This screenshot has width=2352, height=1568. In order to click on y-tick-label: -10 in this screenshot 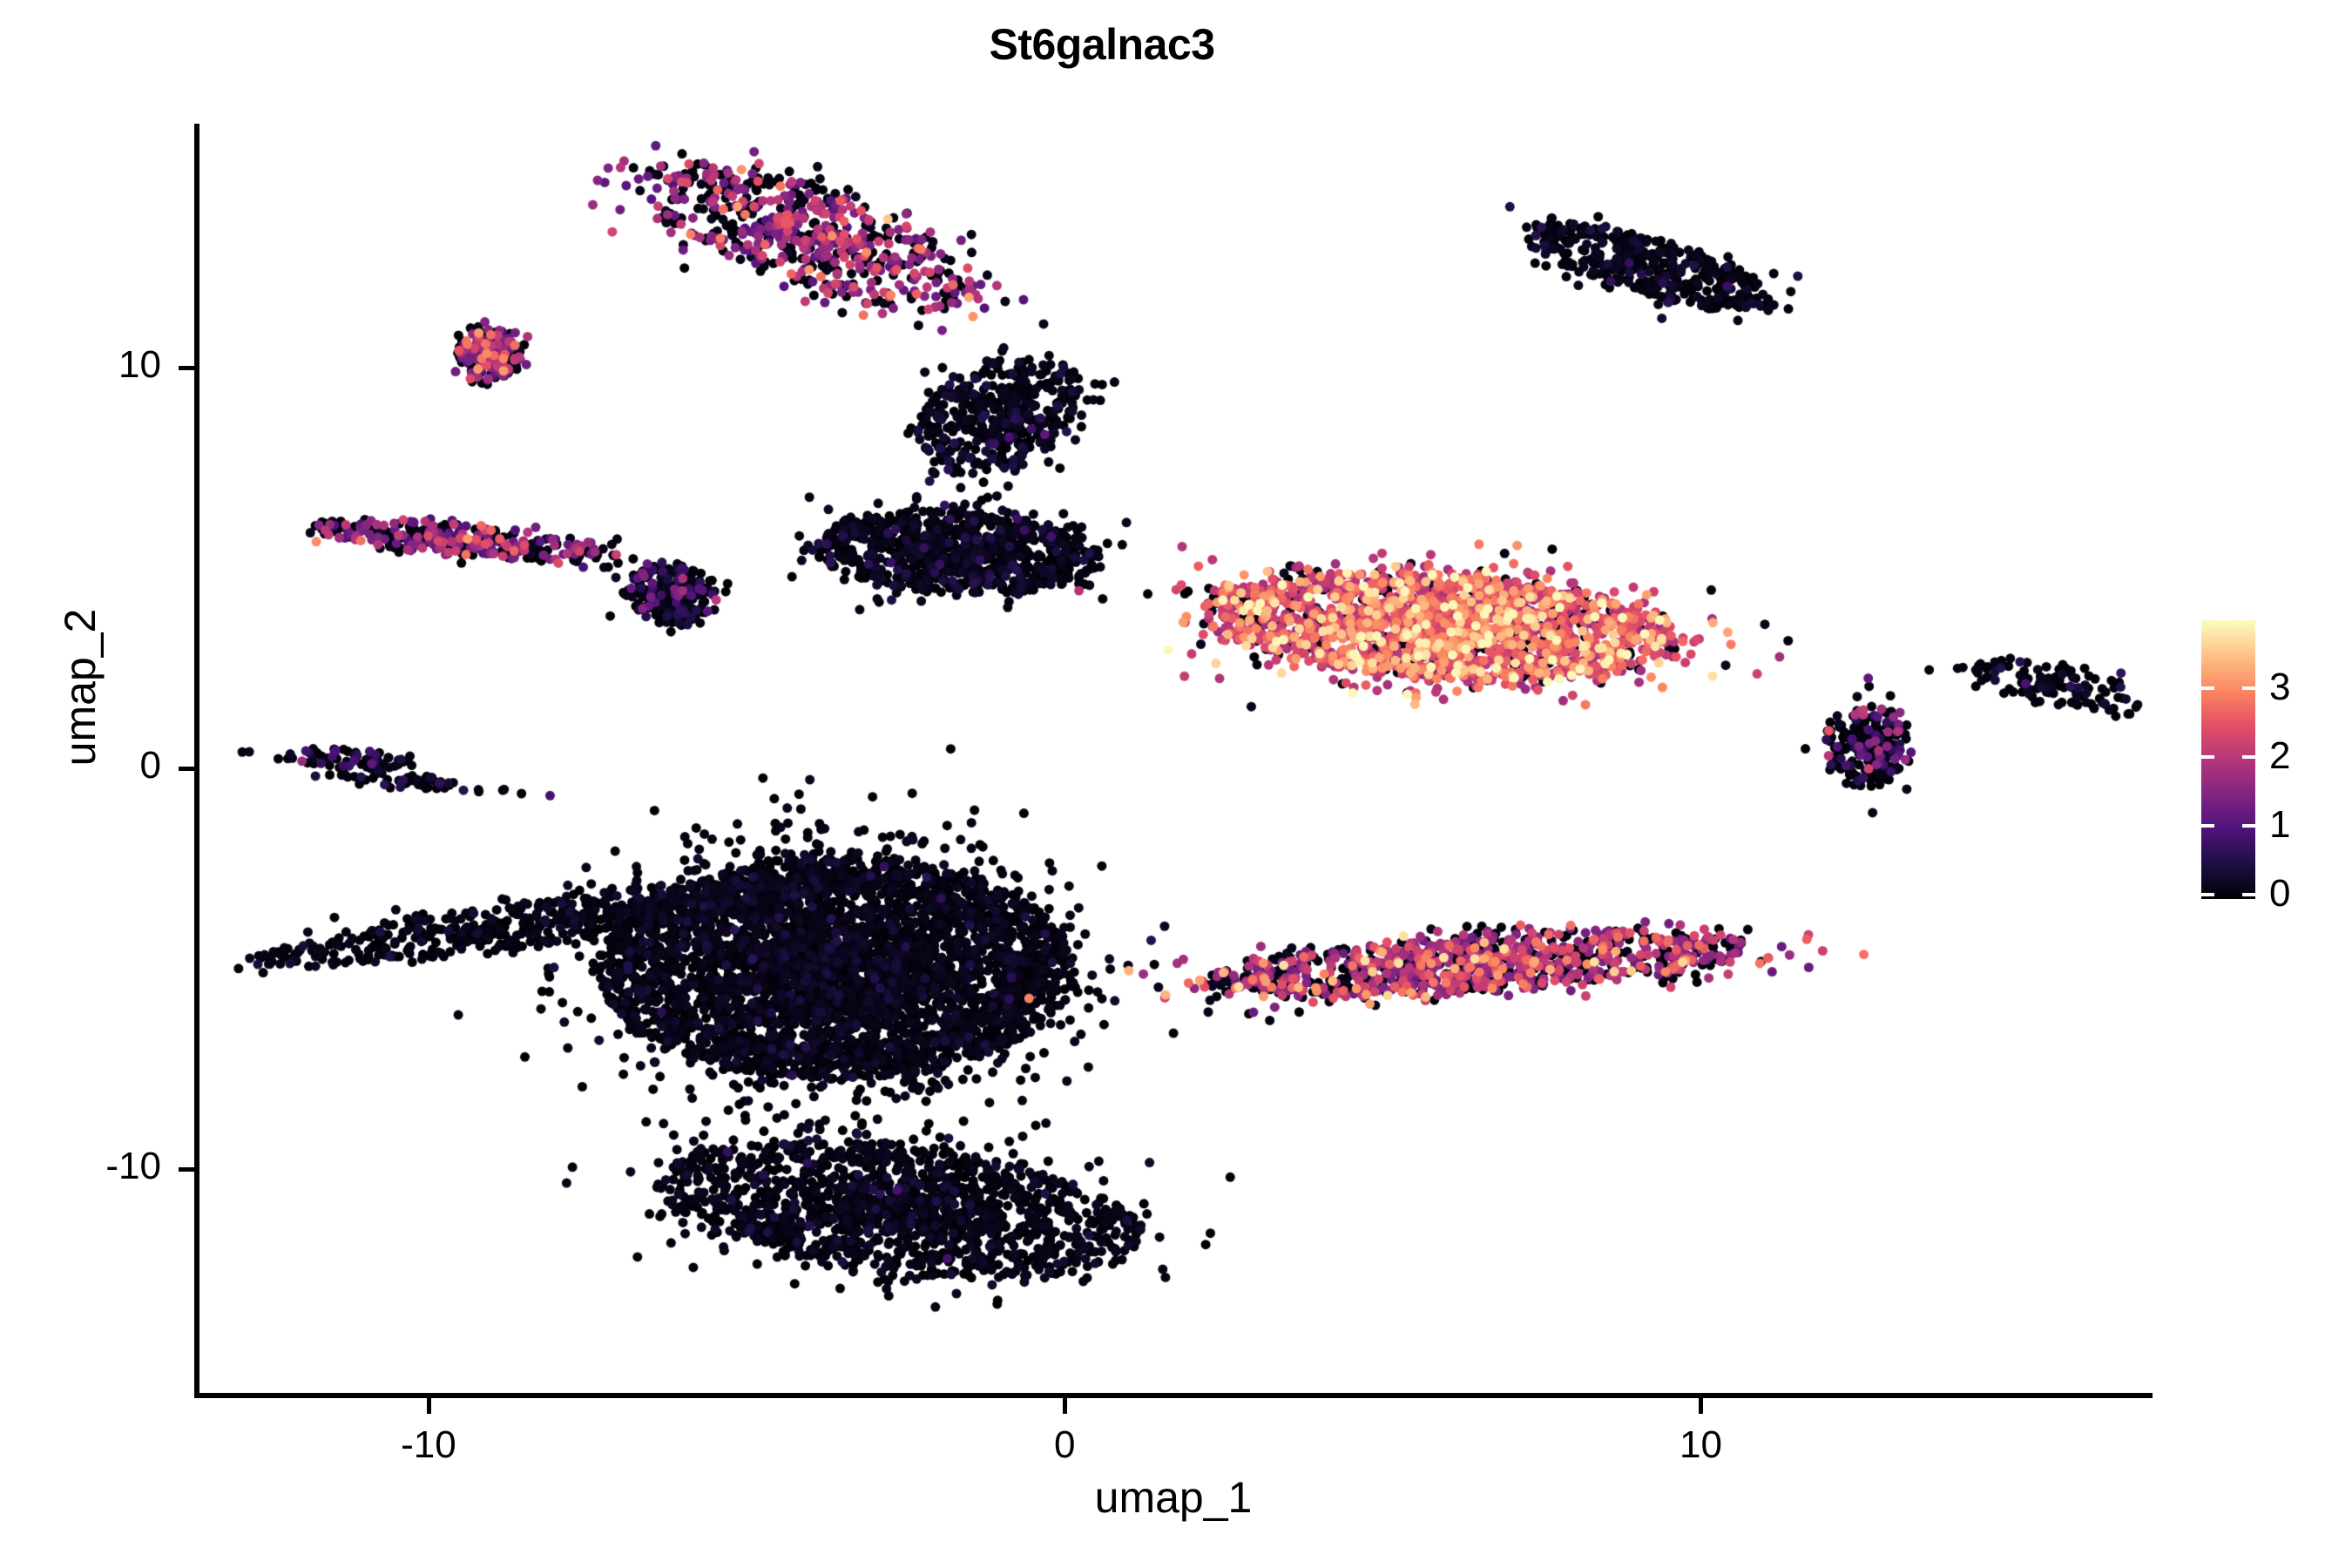, I will do `click(133, 1165)`.